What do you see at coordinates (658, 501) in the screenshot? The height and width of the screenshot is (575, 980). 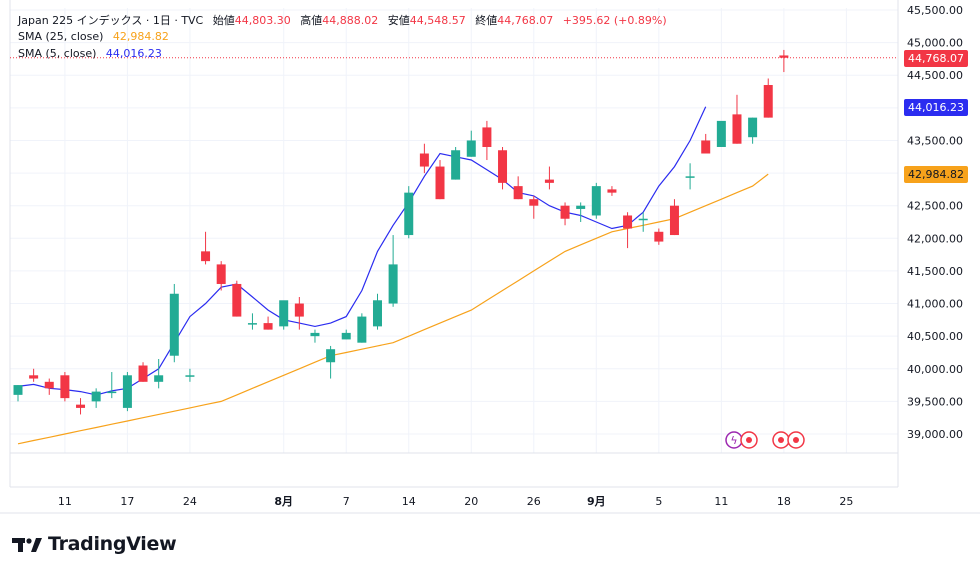 I see `time-tick-label: 5` at bounding box center [658, 501].